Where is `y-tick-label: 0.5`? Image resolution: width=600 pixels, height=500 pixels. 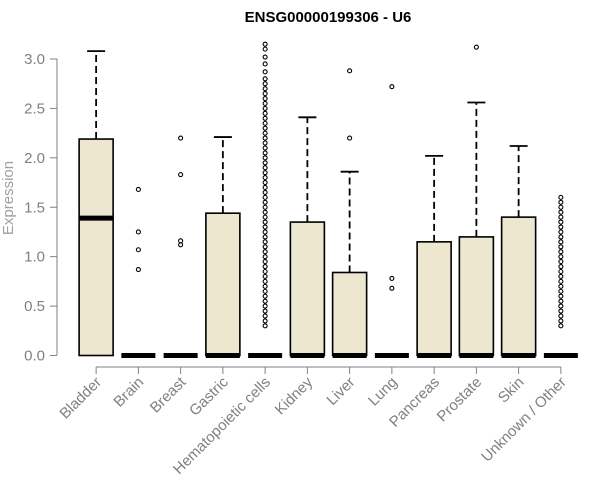
y-tick-label: 0.5 is located at coordinates (34, 306).